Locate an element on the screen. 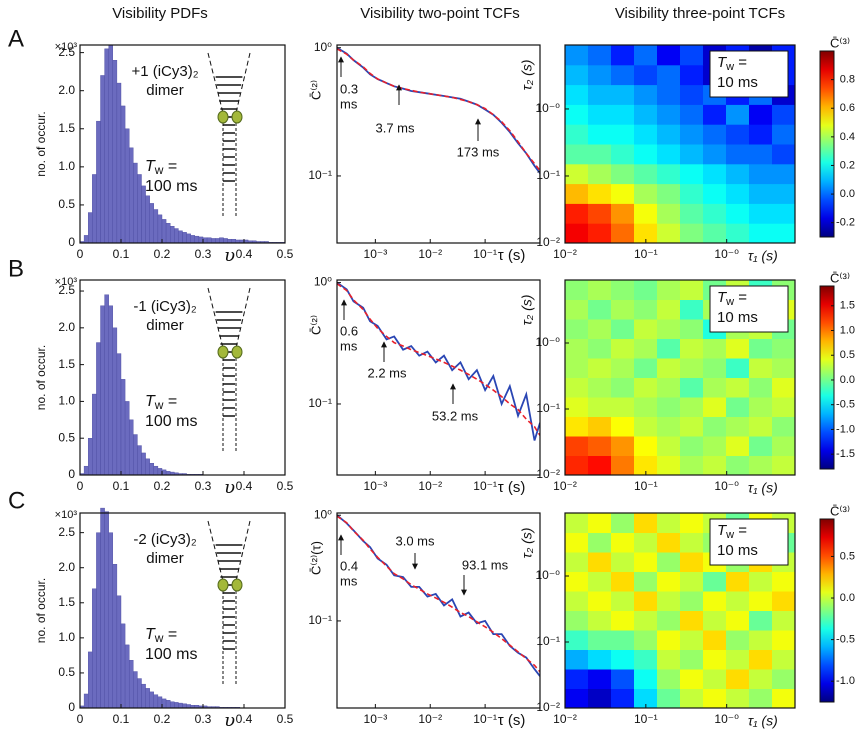  y-tick-label: 10⁰ is located at coordinates (323, 282).